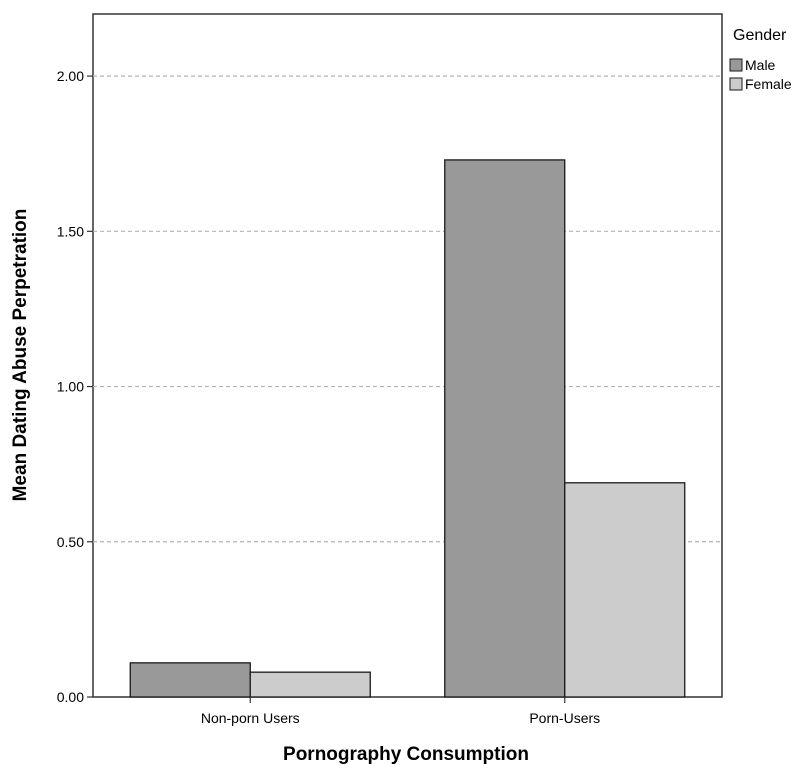 This screenshot has height=765, width=803. What do you see at coordinates (250, 718) in the screenshot?
I see `x-tick-label: Non-porn Users` at bounding box center [250, 718].